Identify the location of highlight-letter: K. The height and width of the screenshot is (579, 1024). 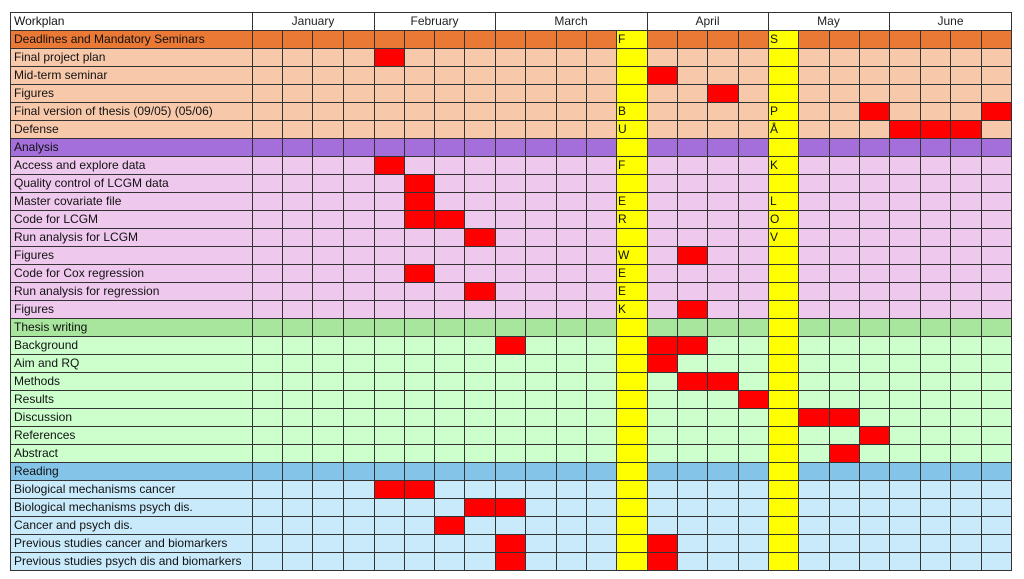
(774, 165).